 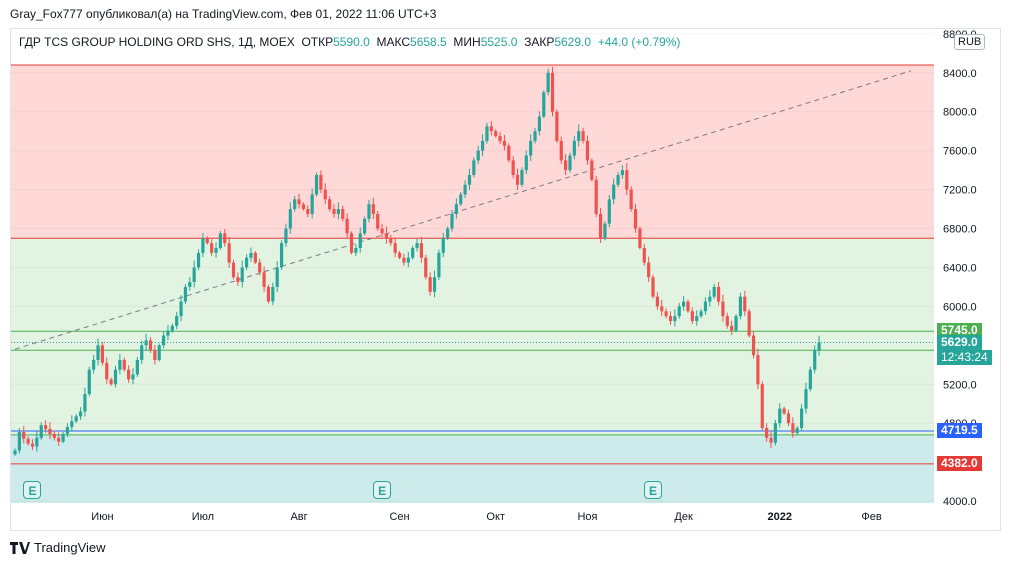 I want to click on y-tick-label: 7600.0, so click(x=960, y=152).